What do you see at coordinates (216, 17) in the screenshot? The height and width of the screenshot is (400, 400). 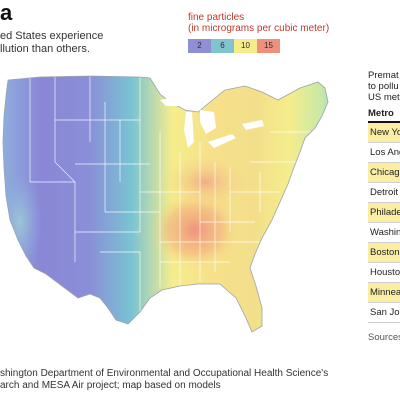 I see `legend-title: fine particles` at bounding box center [216, 17].